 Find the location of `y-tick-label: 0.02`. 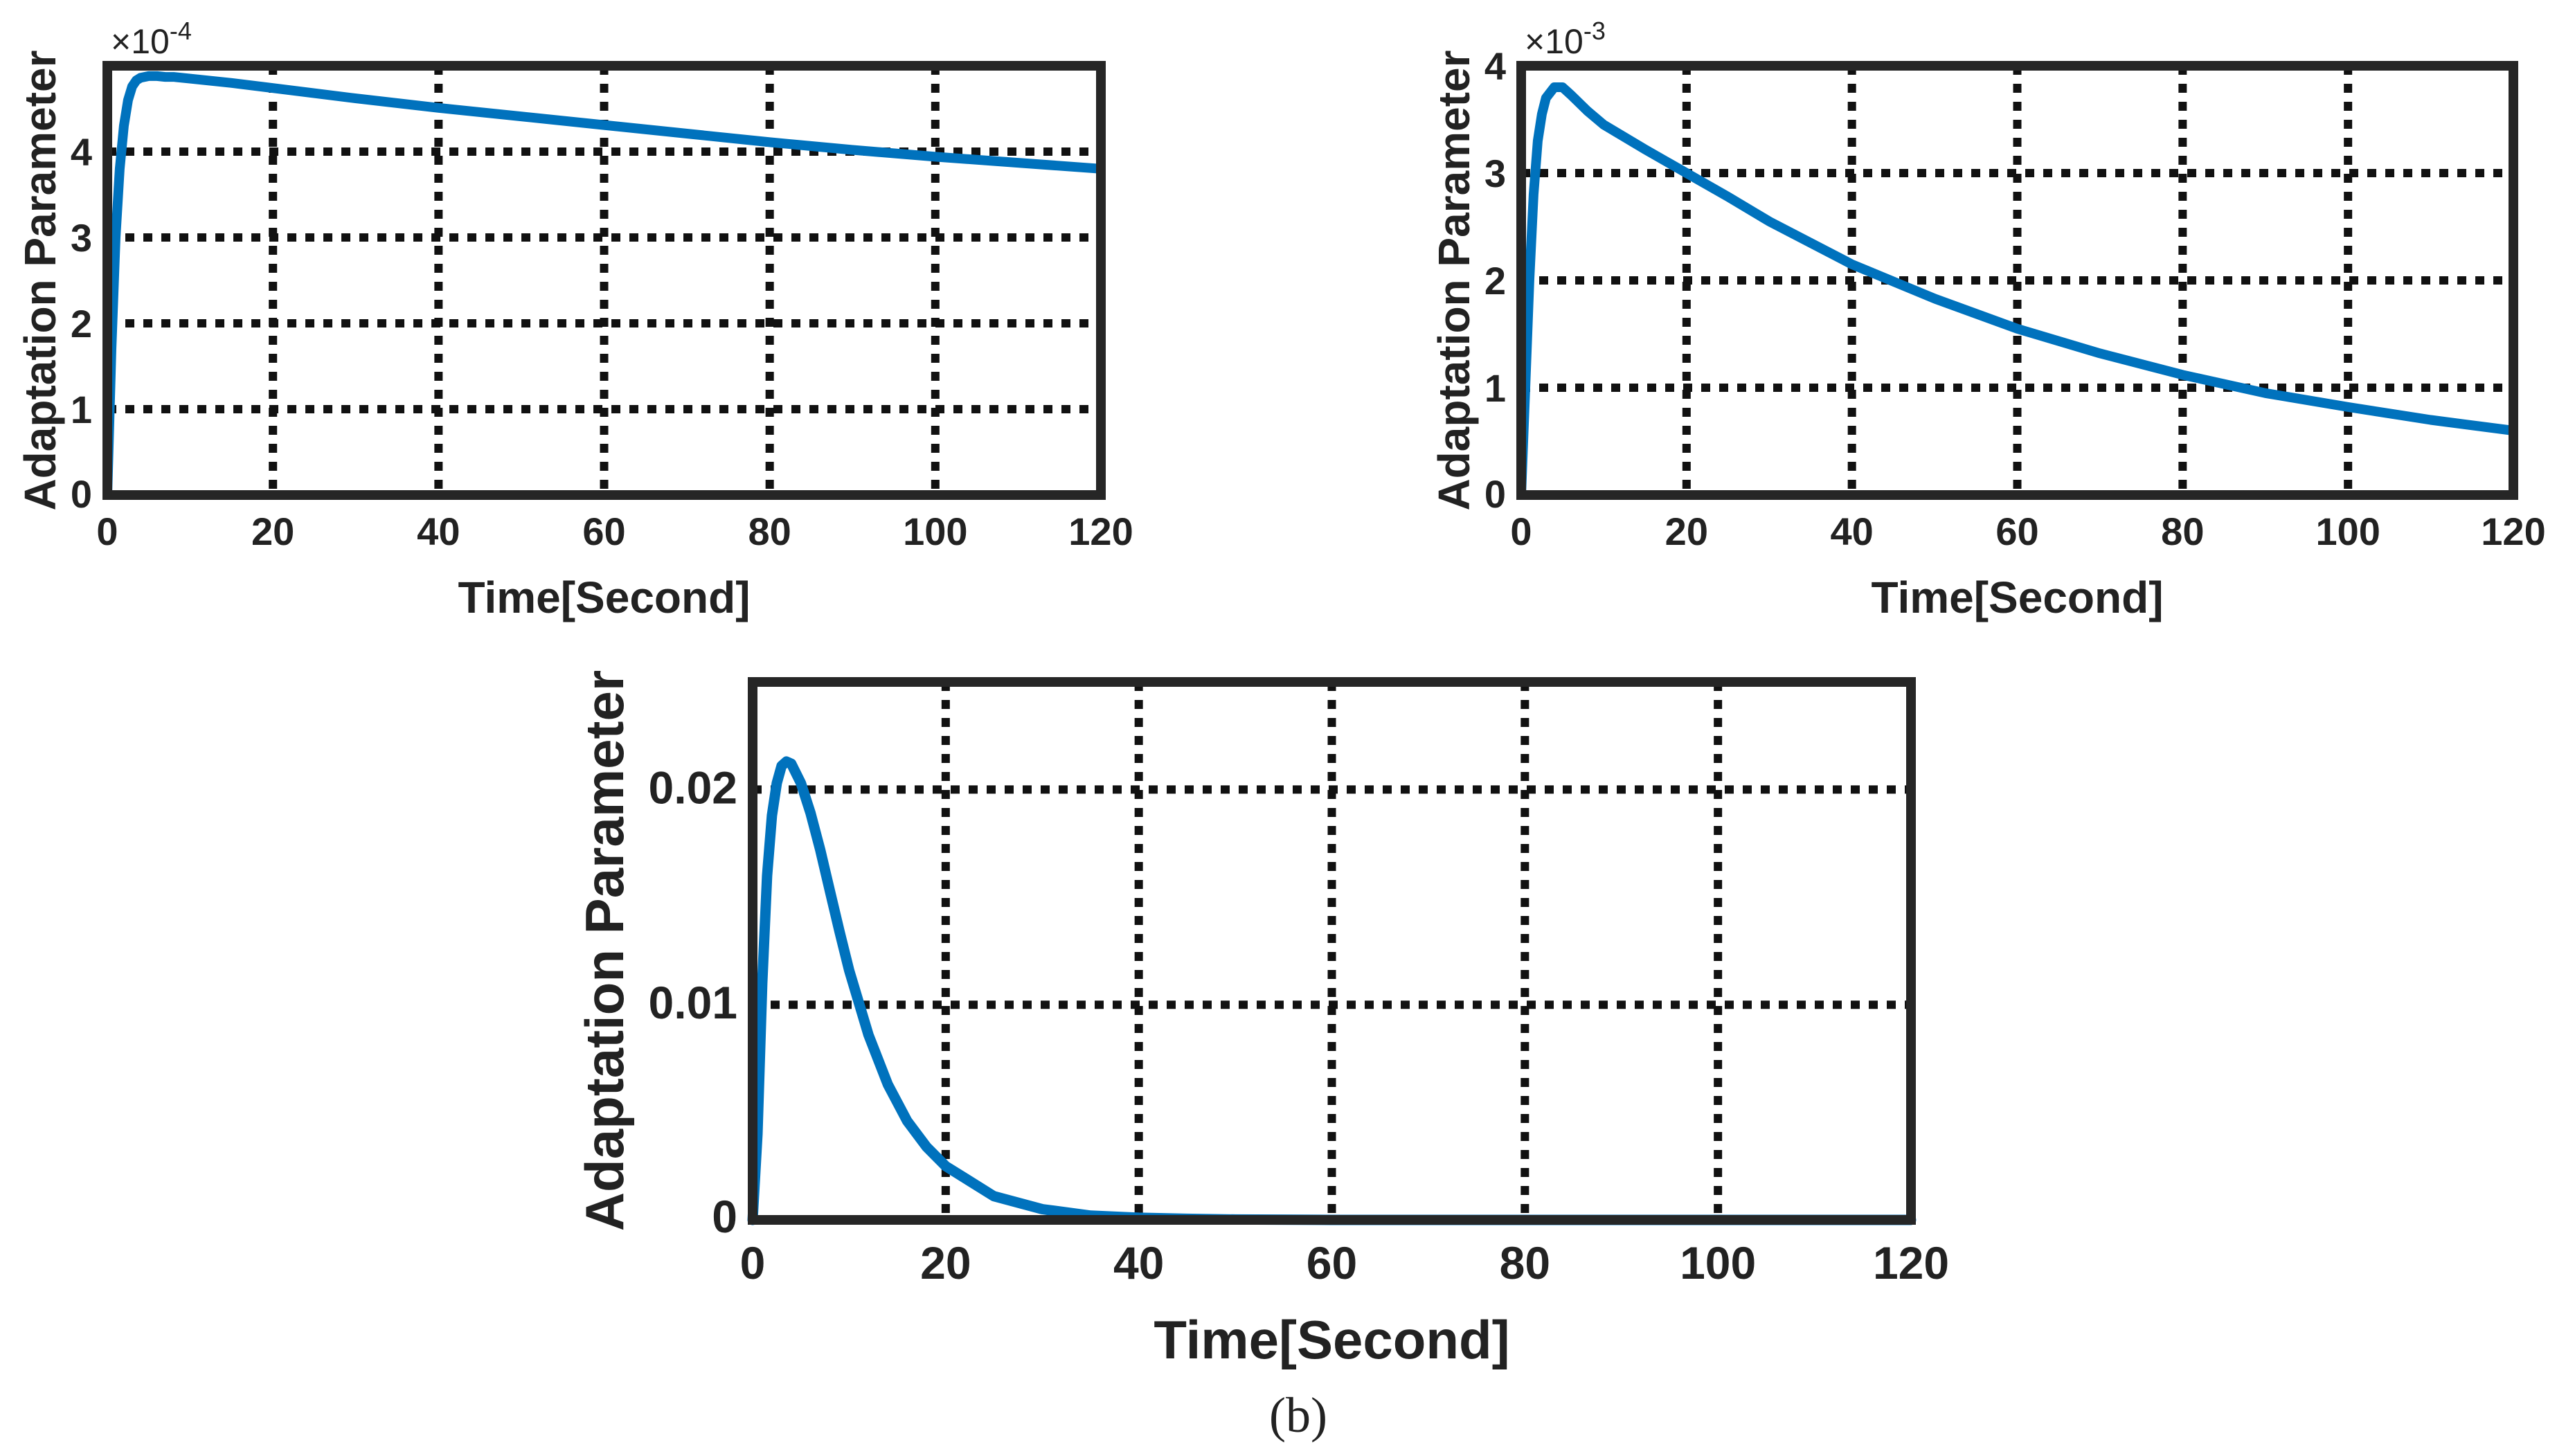

y-tick-label: 0.02 is located at coordinates (693, 787).